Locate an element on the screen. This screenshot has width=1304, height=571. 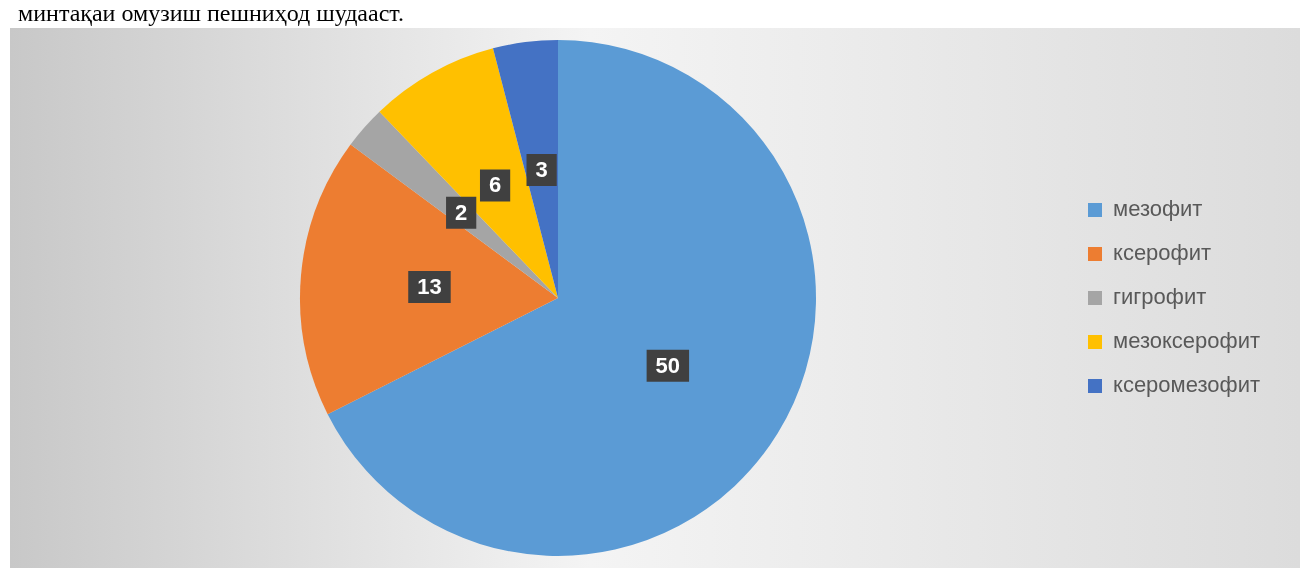
data-label: 3 is located at coordinates (541, 170).